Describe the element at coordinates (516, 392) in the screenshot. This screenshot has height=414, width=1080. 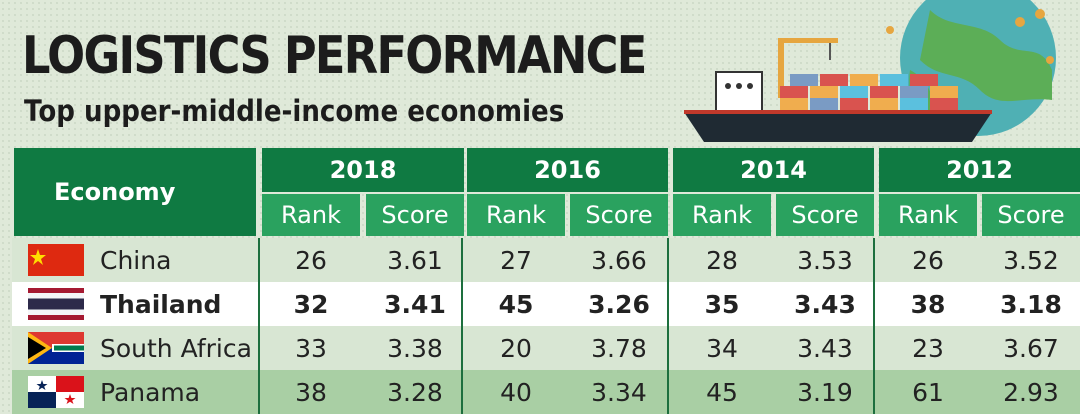
I see `rank-value: 40` at that location.